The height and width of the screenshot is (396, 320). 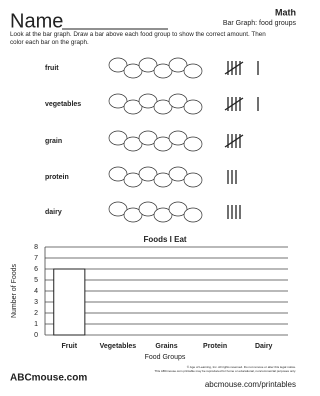 What do you see at coordinates (36, 21) in the screenshot?
I see `name-label: Name` at bounding box center [36, 21].